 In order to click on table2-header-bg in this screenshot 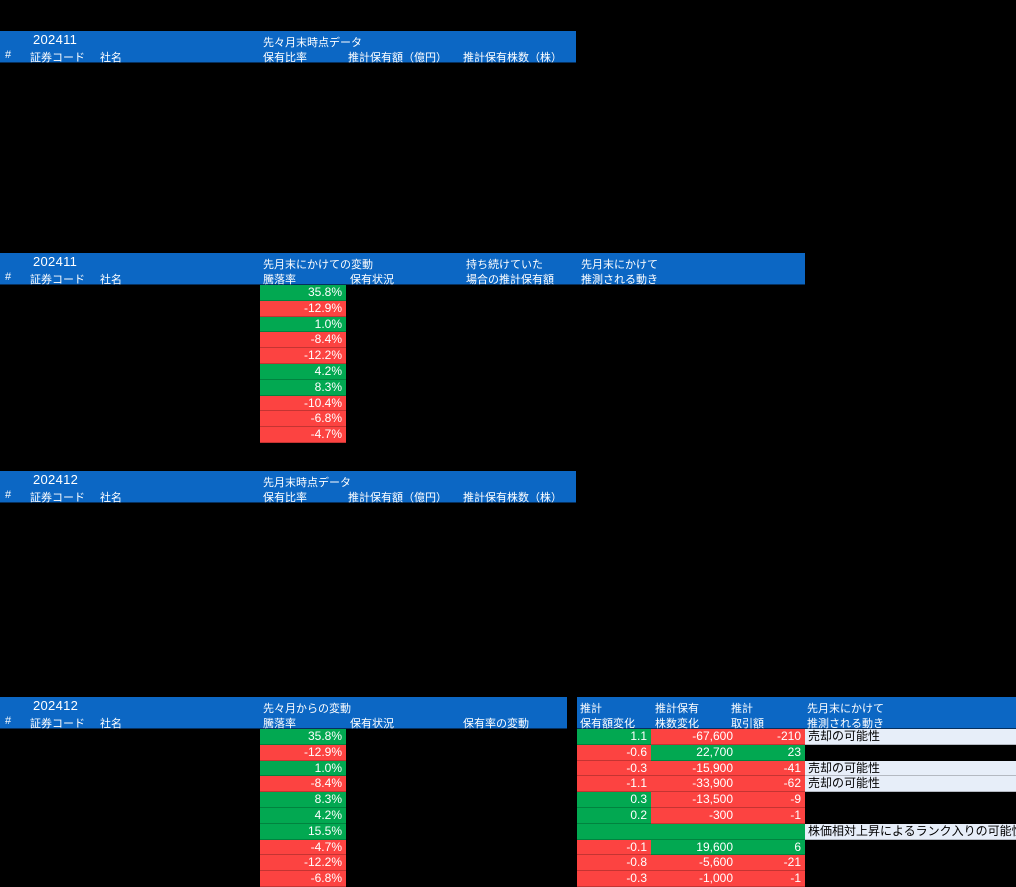, I will do `click(402, 269)`.